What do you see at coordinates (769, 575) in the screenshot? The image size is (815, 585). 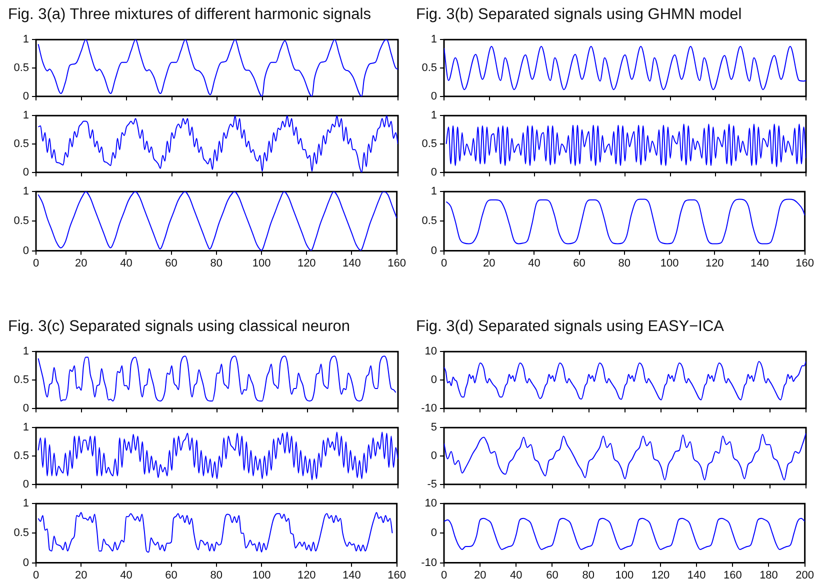 I see `x-tick-label: 180` at bounding box center [769, 575].